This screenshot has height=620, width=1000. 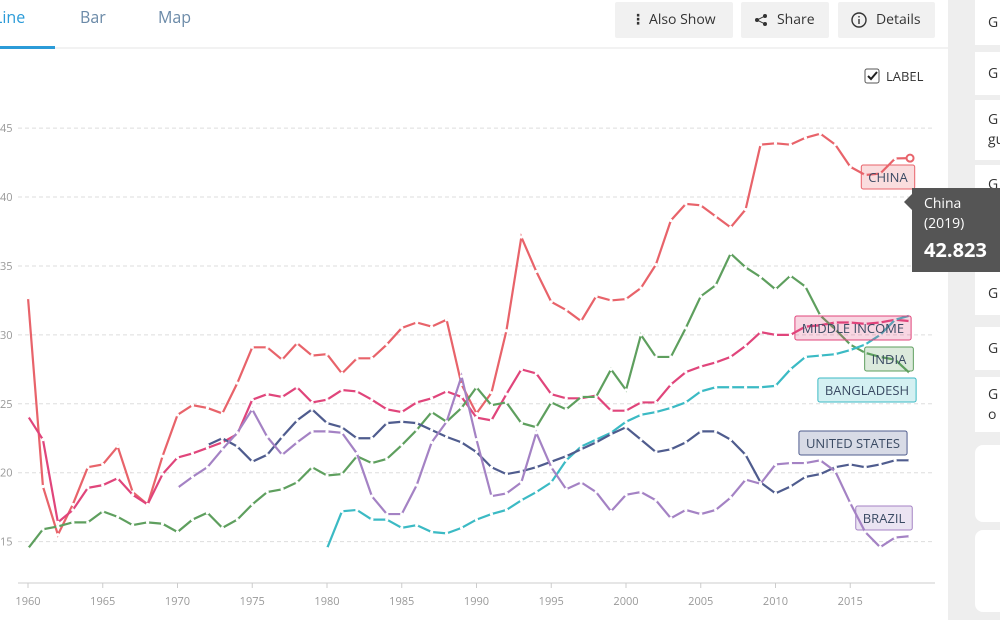 What do you see at coordinates (27, 47) in the screenshot?
I see `active-tab-underline` at bounding box center [27, 47].